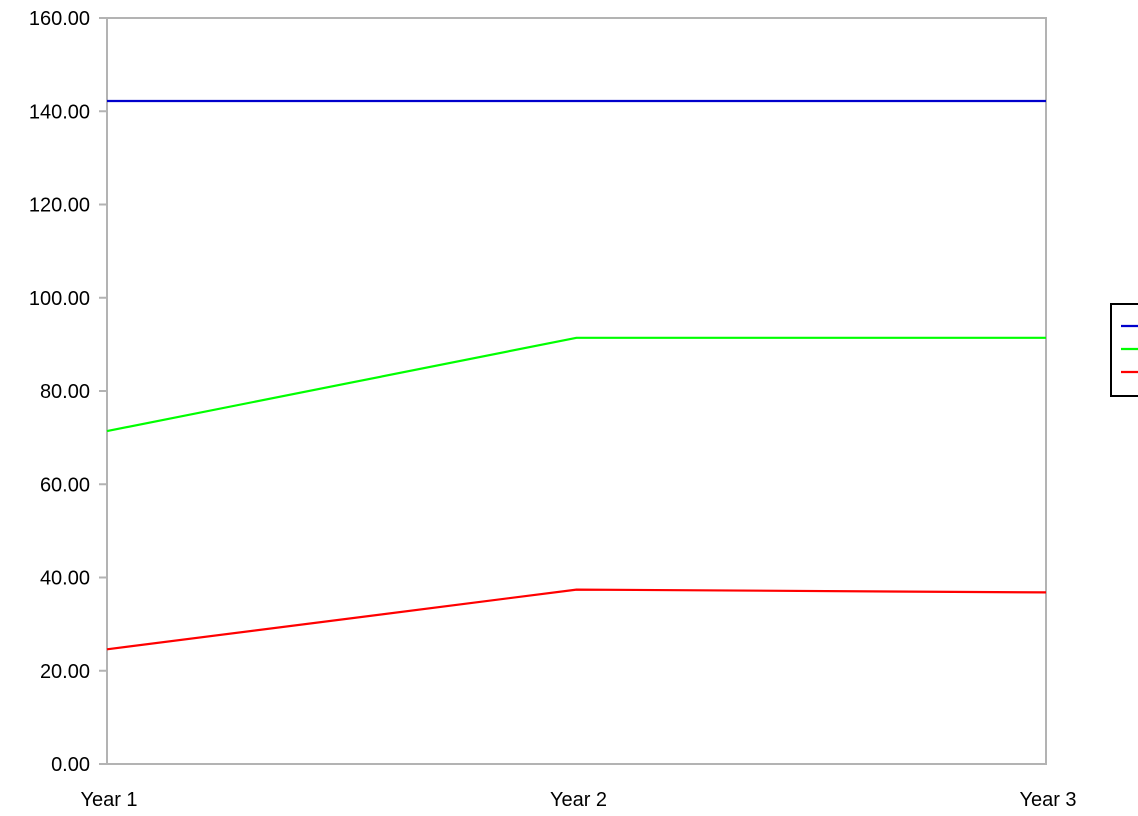 This screenshot has width=1138, height=816. I want to click on y-tick-label: 160.00, so click(59, 19).